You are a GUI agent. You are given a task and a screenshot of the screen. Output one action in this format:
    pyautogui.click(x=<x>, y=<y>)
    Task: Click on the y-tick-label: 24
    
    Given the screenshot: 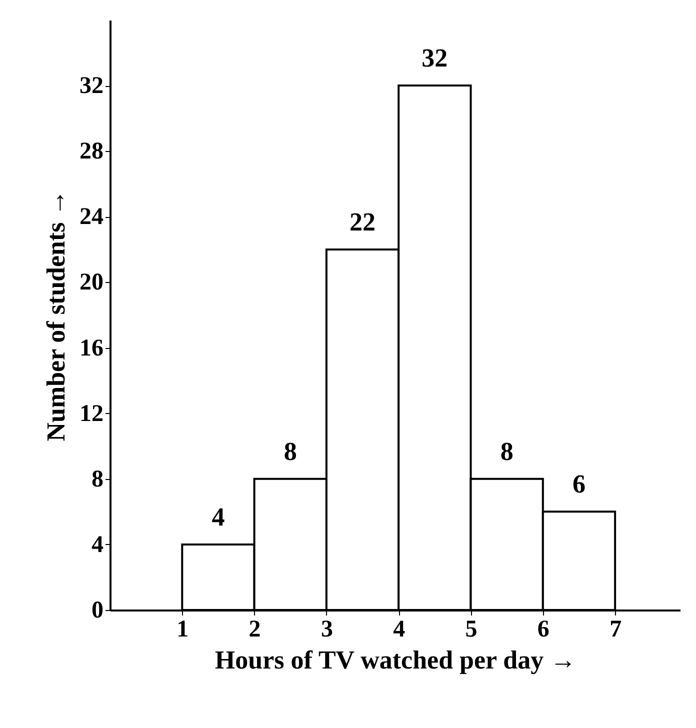 What is the action you would take?
    pyautogui.click(x=92, y=217)
    